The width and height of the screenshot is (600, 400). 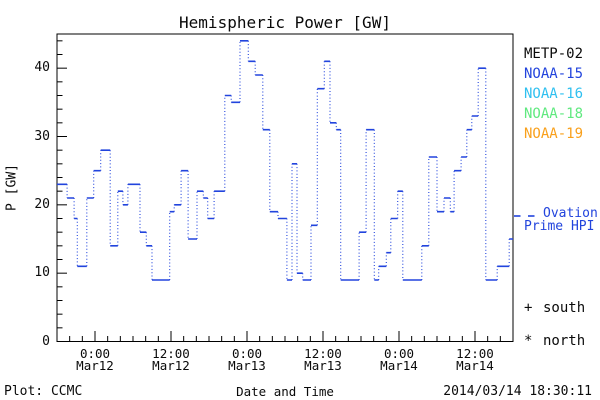 What do you see at coordinates (554, 74) in the screenshot?
I see `legend-item-noaa-15: NOAA-15` at bounding box center [554, 74].